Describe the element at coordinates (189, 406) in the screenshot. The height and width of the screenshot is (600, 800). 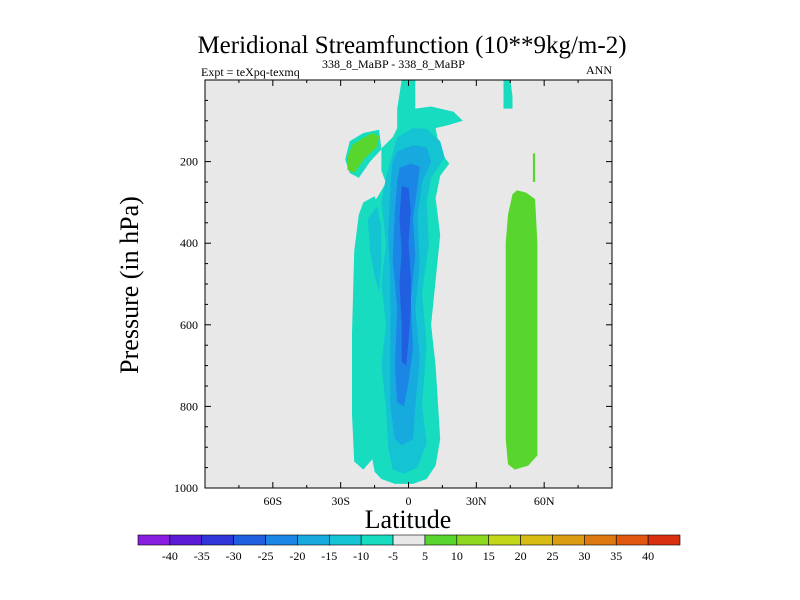
I see `y-tick-label: 800` at that location.